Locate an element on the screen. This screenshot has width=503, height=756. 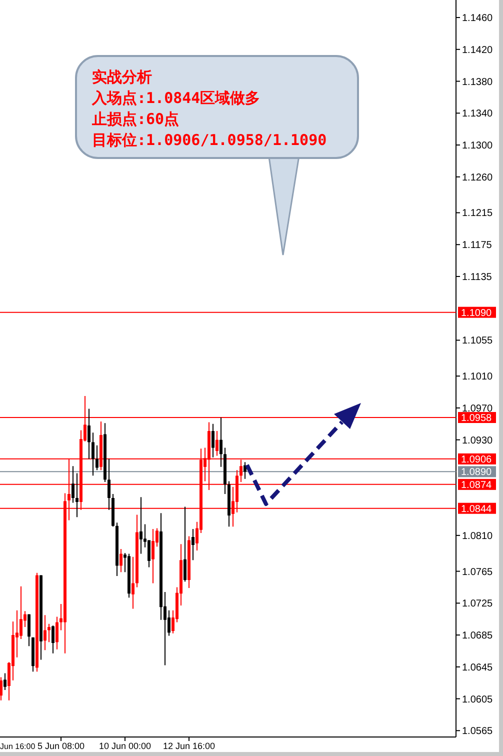
y-tick-label: 1.1460 is located at coordinates (478, 18).